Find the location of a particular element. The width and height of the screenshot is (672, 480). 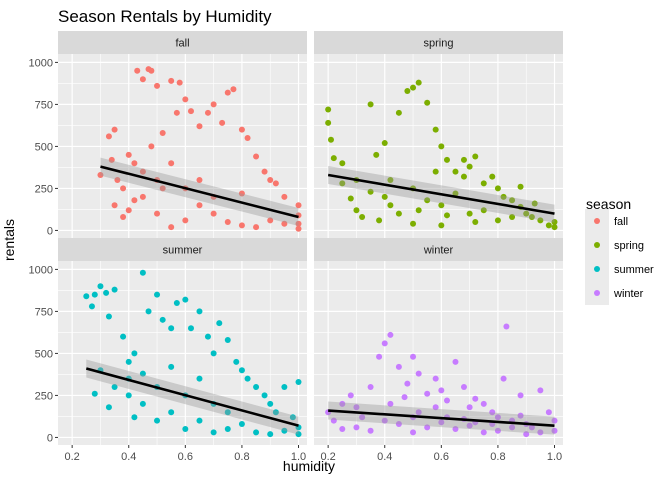

legend-item-summer: summer is located at coordinates (619, 269).